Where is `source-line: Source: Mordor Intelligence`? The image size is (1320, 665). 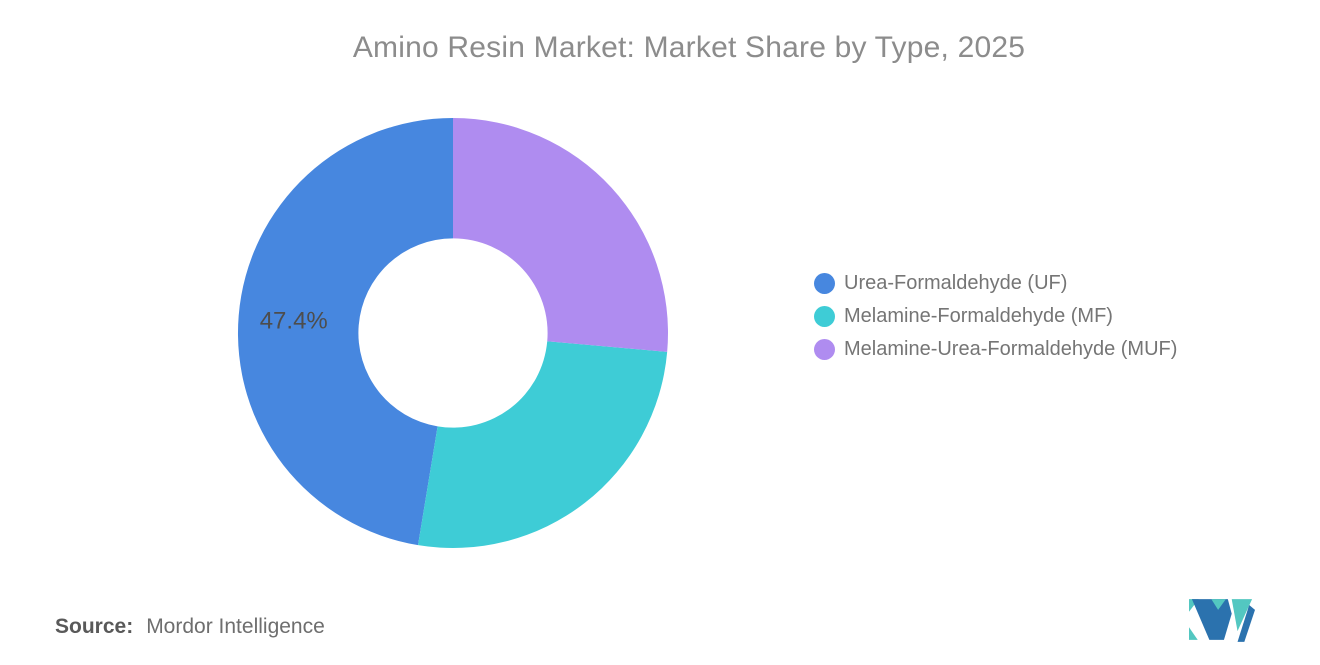
source-line: Source: Mordor Intelligence is located at coordinates (190, 627).